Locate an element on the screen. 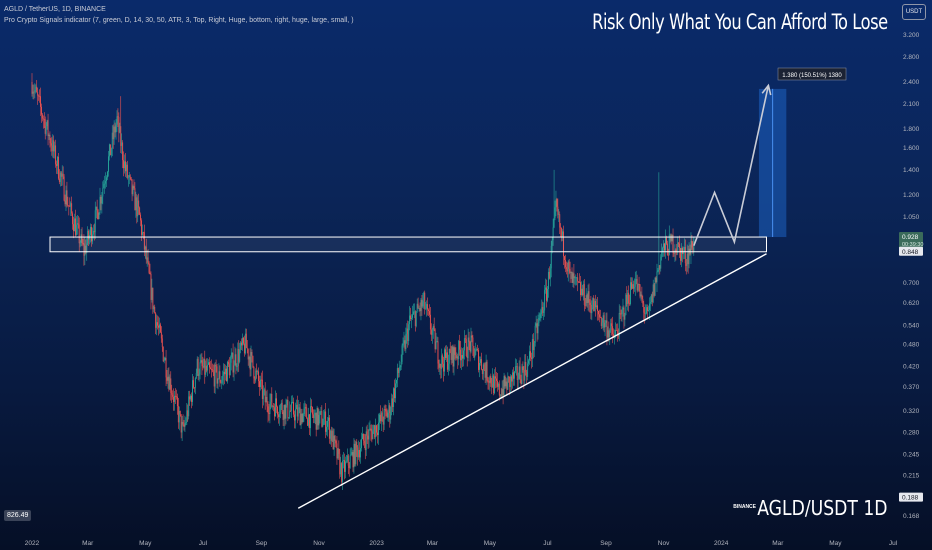  y-tick-label: 0.540 is located at coordinates (911, 325).